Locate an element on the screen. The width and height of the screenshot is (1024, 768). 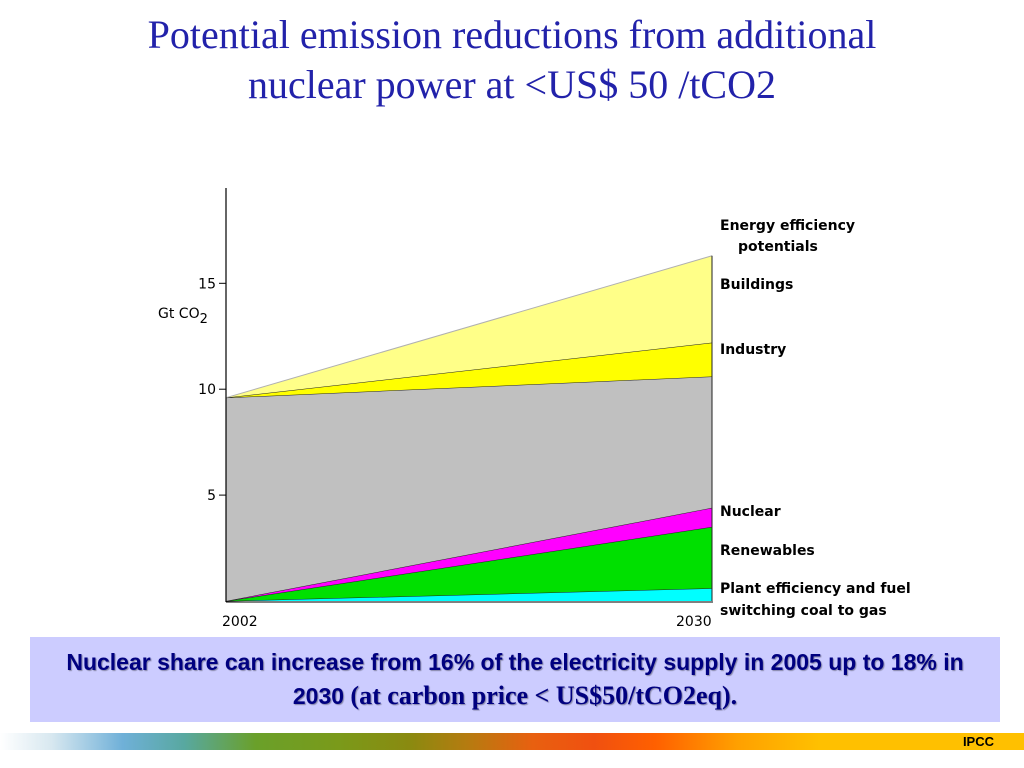
y-ticks: 15 10 5 is located at coordinates (212, 390).